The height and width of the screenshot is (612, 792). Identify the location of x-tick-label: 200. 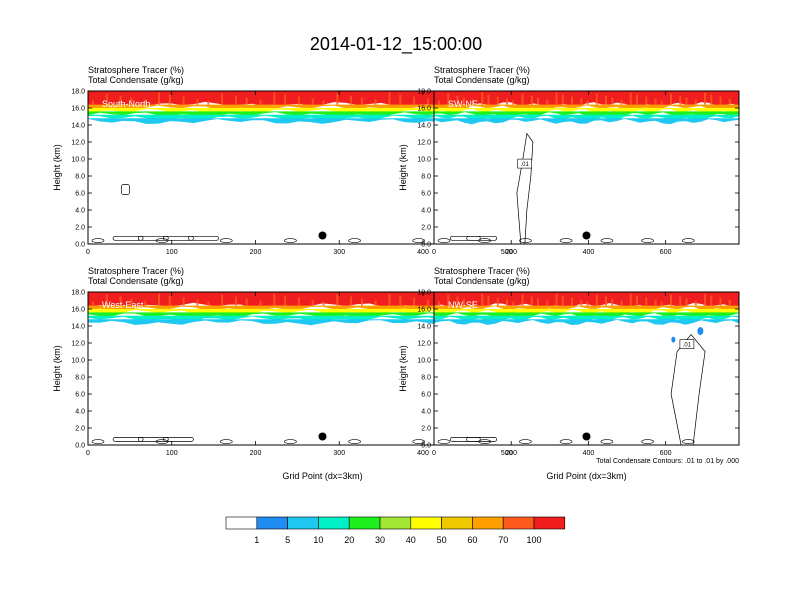
(511, 252).